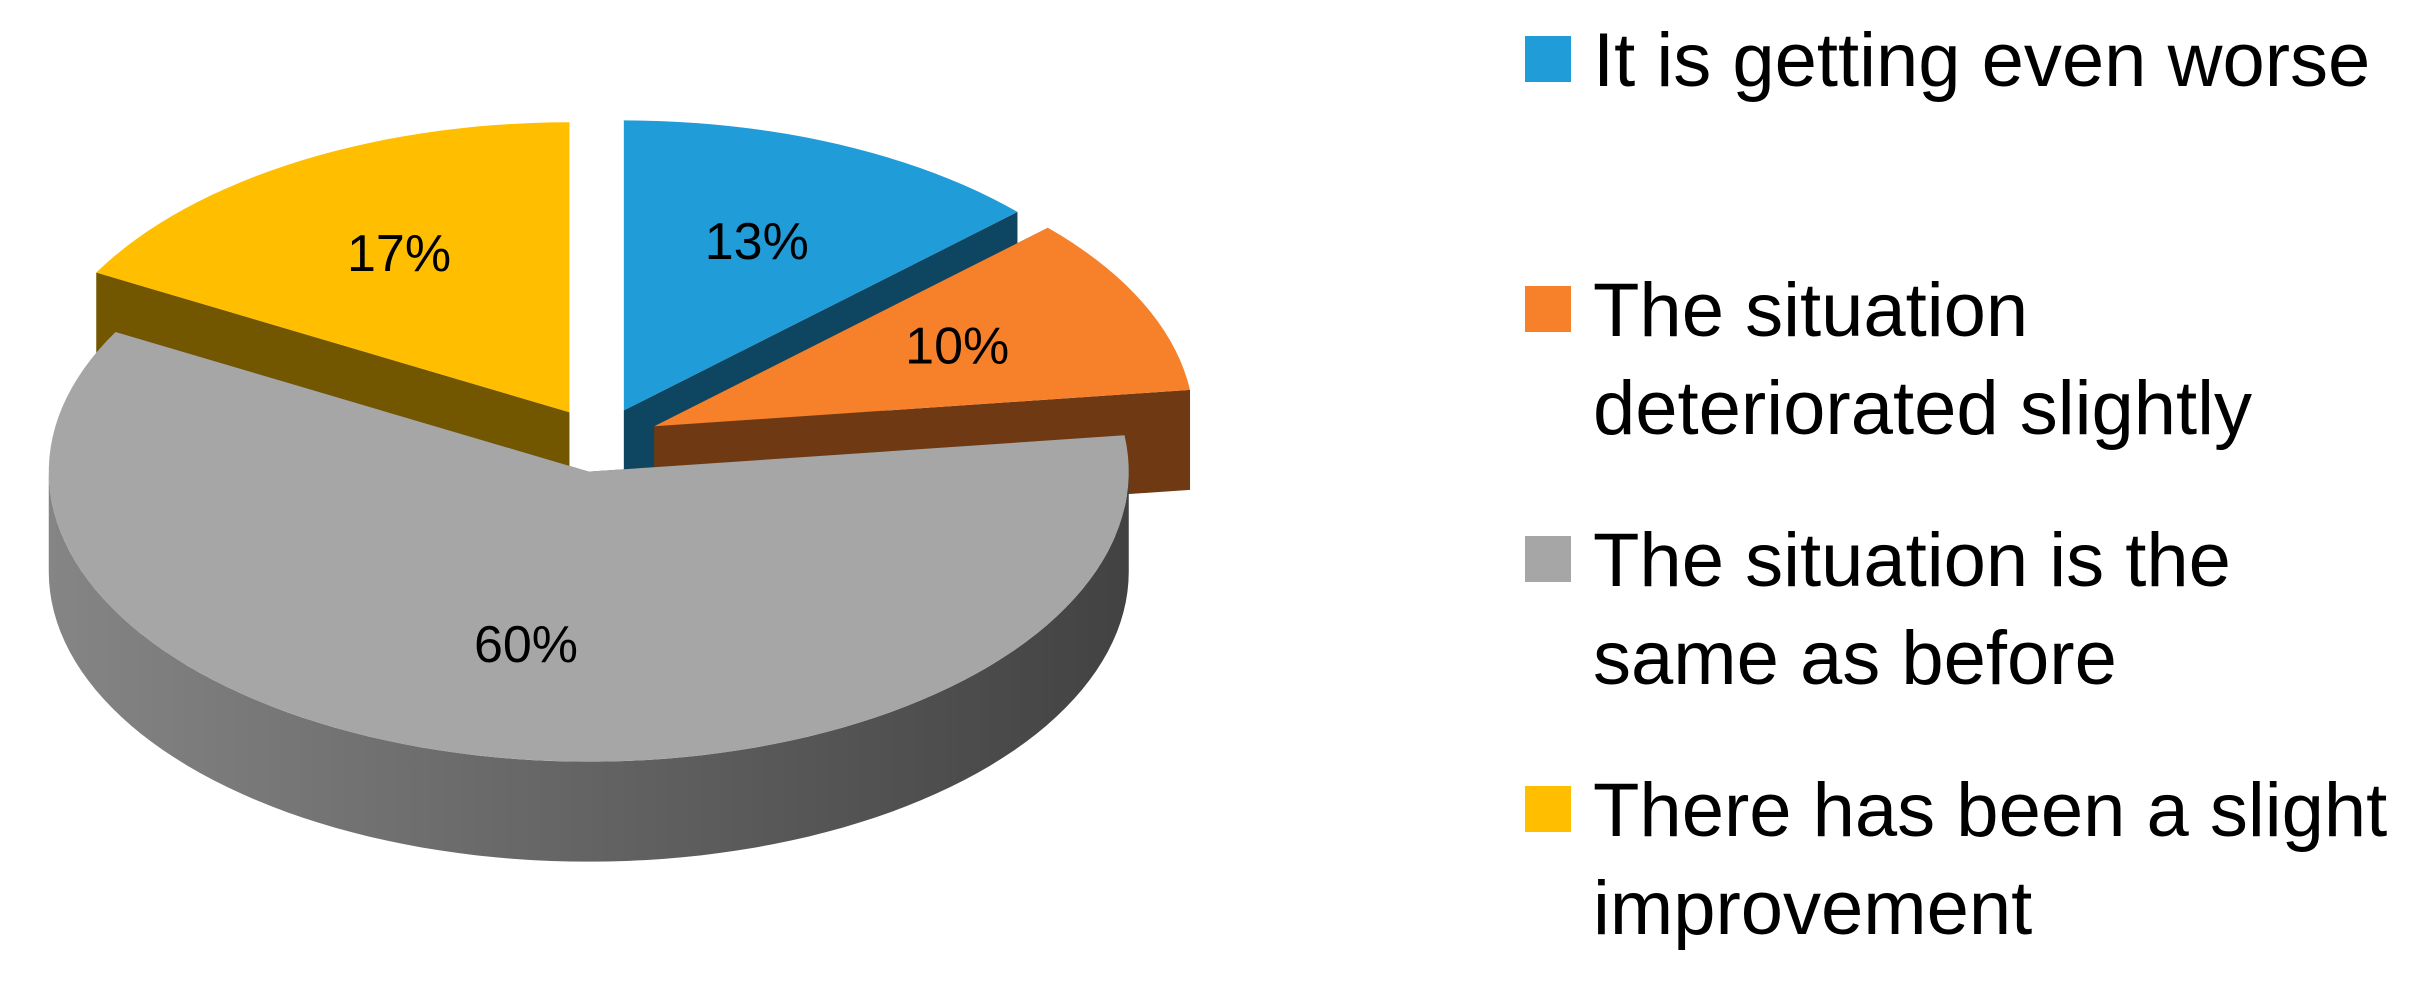 The image size is (2411, 982). I want to click on legend-label: The situation deteriorated slightly, so click(1923, 359).